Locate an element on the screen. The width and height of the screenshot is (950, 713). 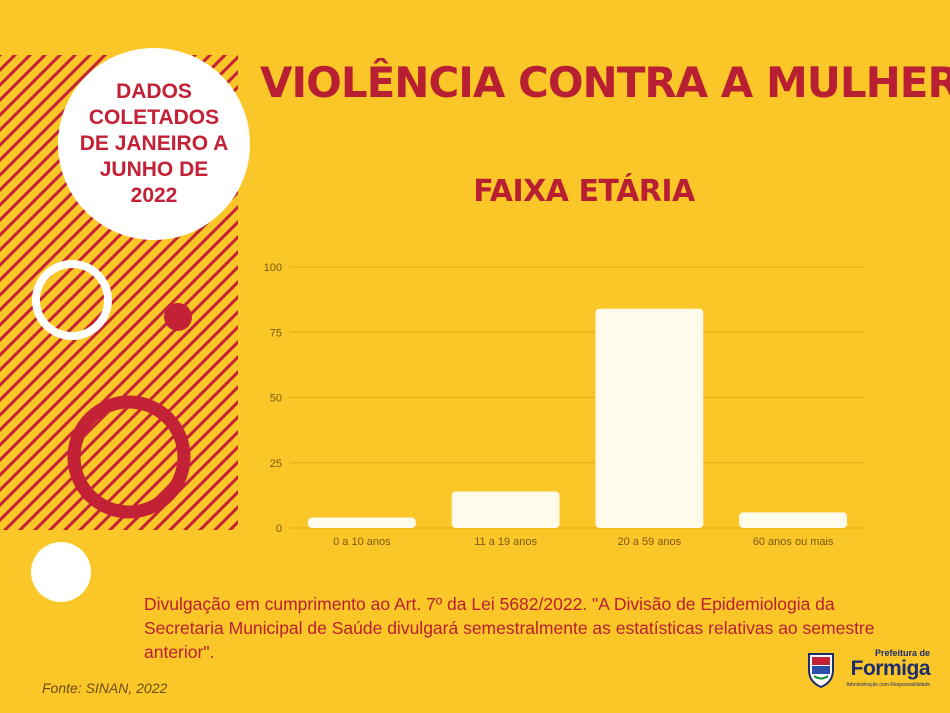
white-ring is located at coordinates (72, 300).